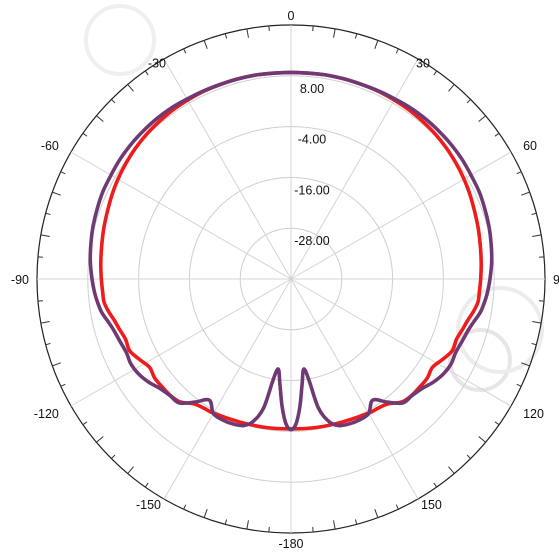  Describe the element at coordinates (148, 505) in the screenshot. I see `angle-label: -150` at that location.